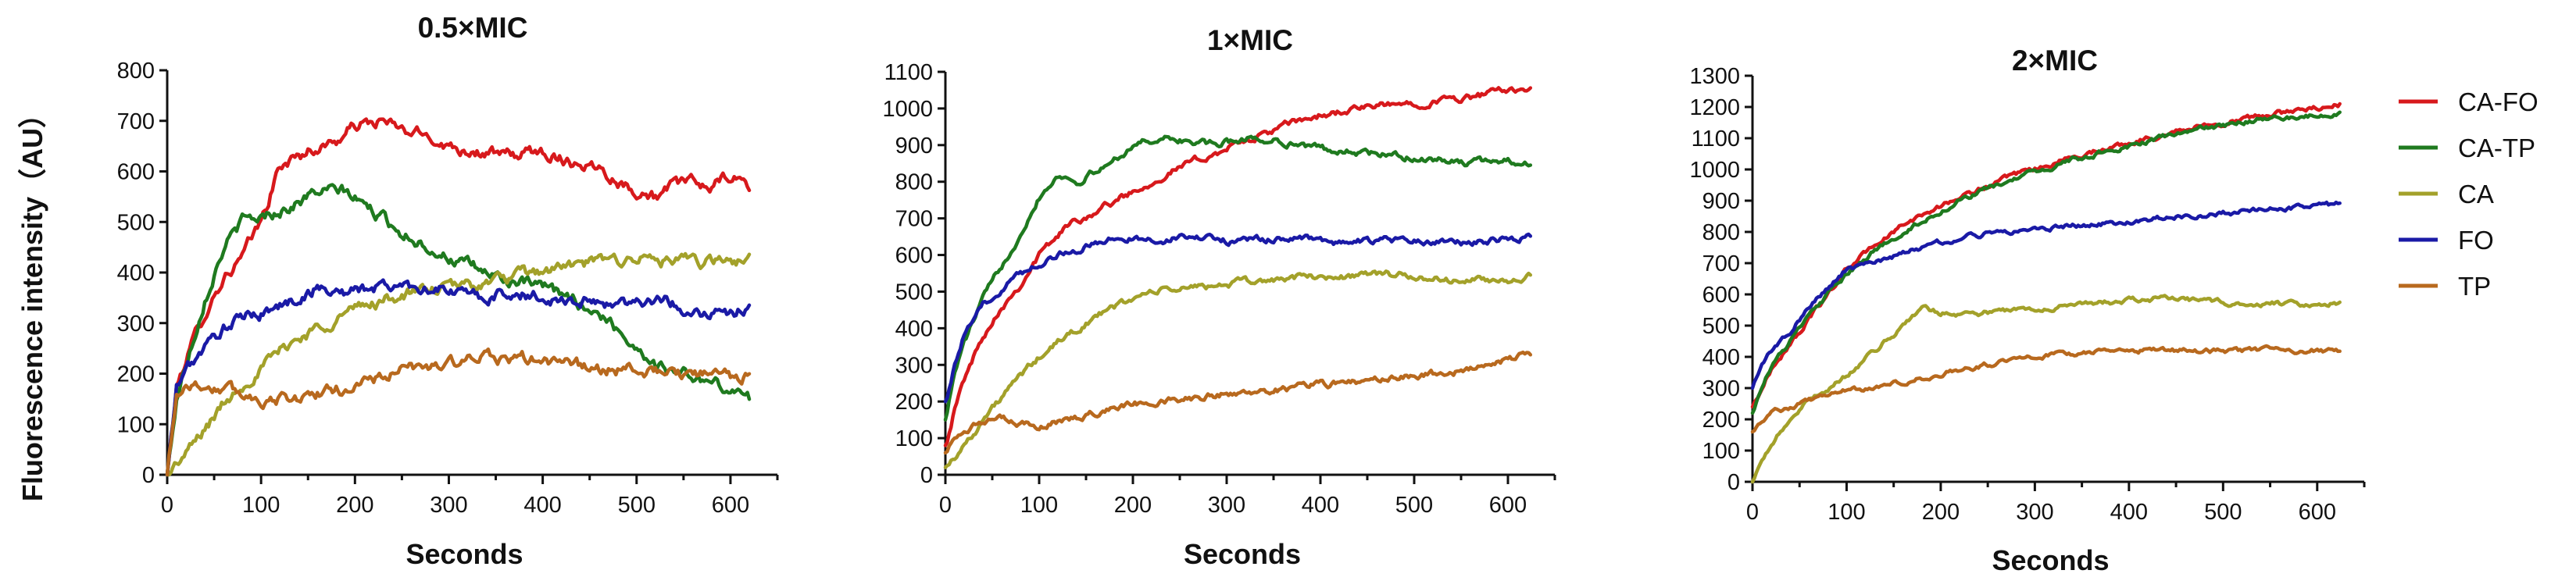 The image size is (2576, 588). I want to click on legend-item-ca: CA, so click(2446, 194).